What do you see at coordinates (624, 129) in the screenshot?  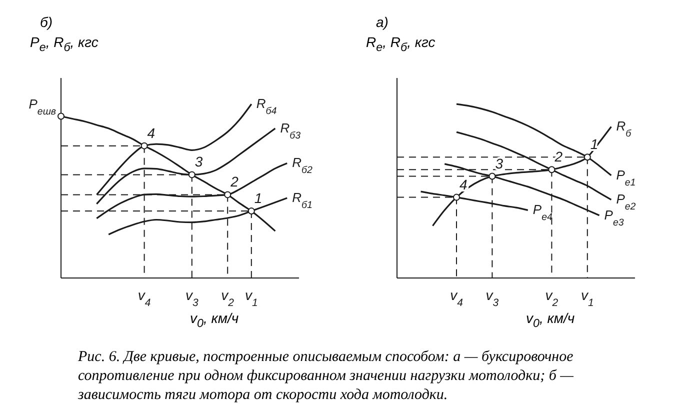 I see `series-label: R$_{б}$` at bounding box center [624, 129].